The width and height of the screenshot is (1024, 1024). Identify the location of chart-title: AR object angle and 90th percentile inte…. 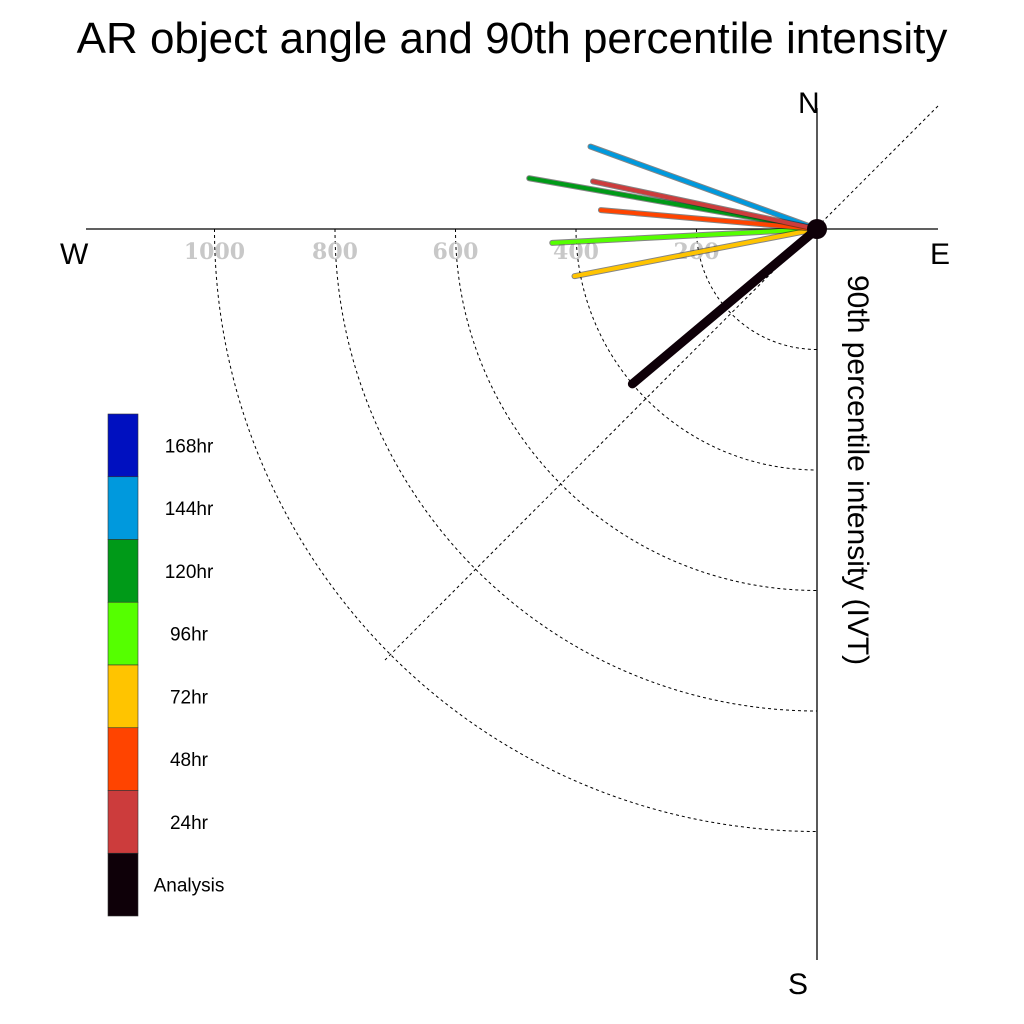
(512, 38).